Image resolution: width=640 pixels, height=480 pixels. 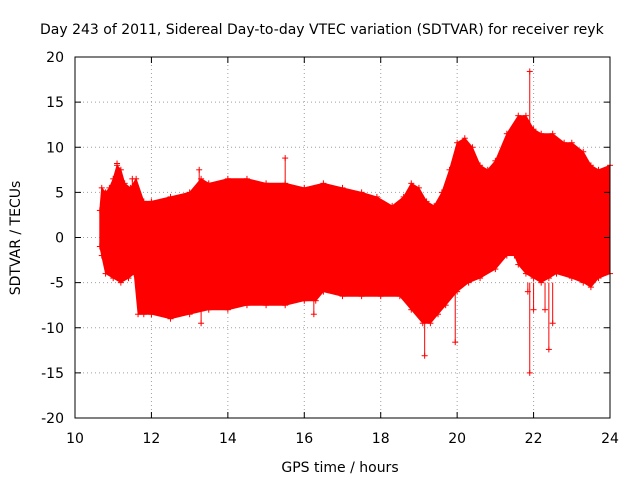 I want to click on x-tick-label: 22, so click(x=534, y=439).